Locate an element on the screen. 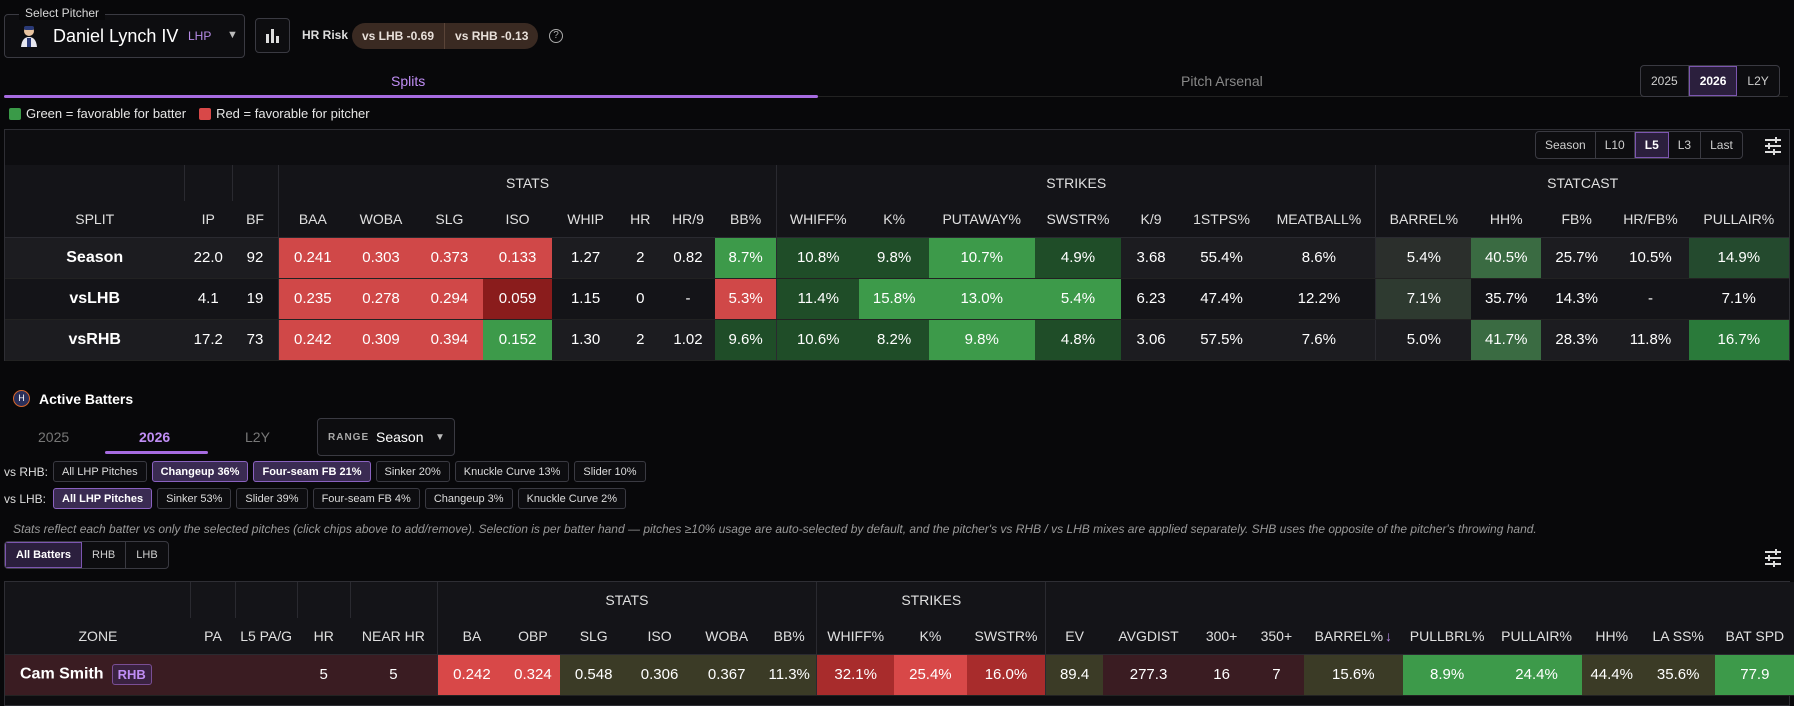  window-season-button: Season is located at coordinates (1566, 145).